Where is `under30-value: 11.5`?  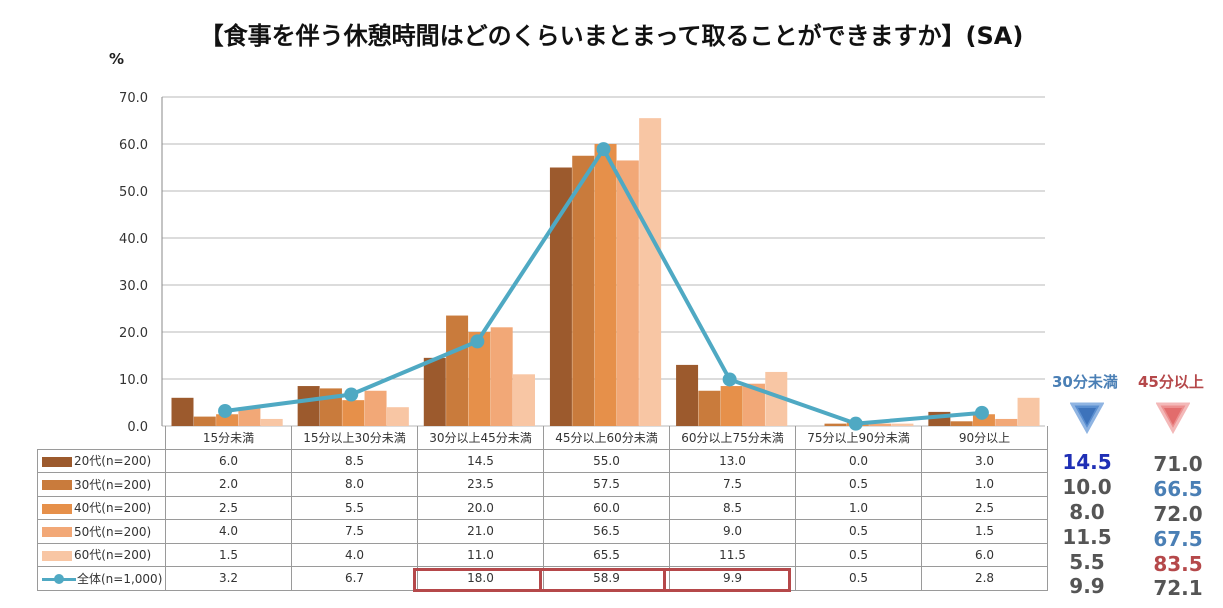 under30-value: 11.5 is located at coordinates (1087, 537).